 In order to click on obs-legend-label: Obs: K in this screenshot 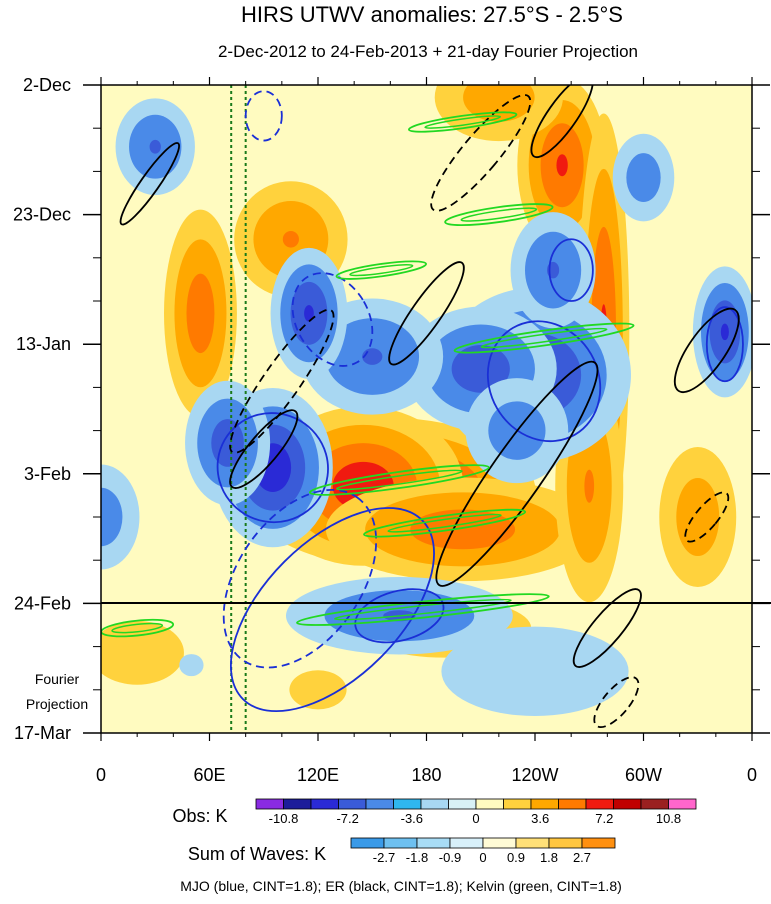, I will do `click(199, 816)`.